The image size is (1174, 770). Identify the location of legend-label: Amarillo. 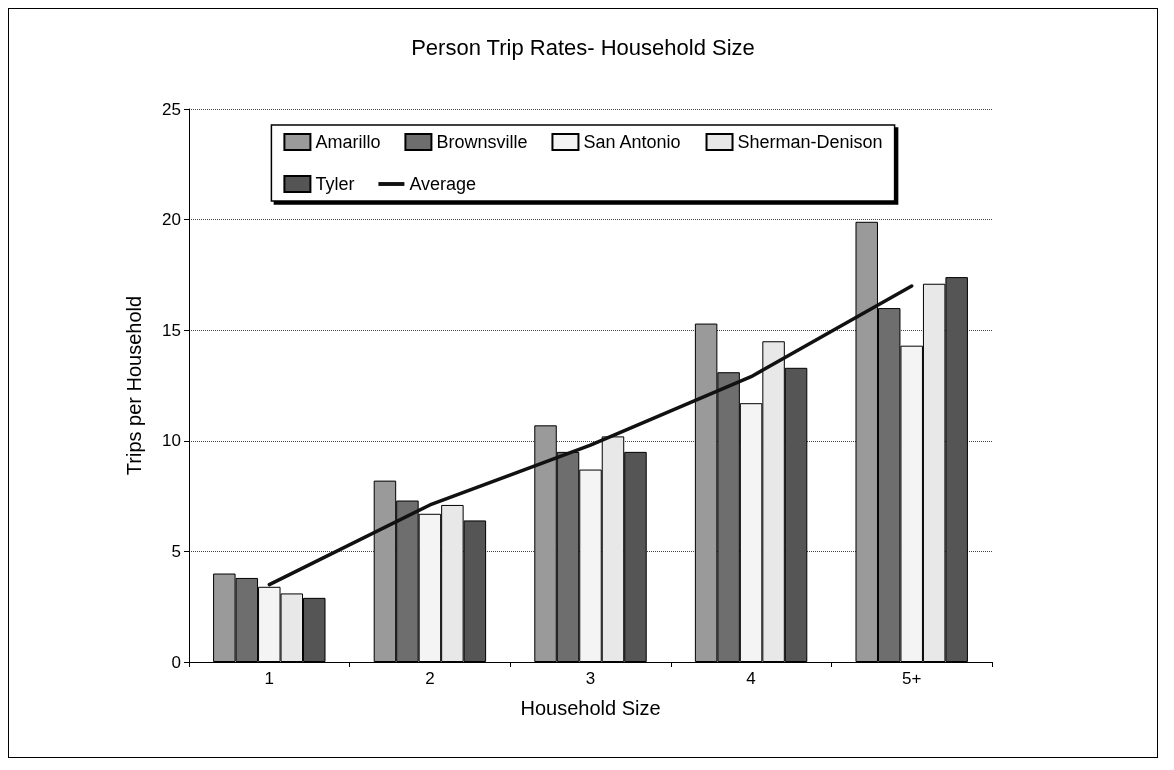
(348, 142).